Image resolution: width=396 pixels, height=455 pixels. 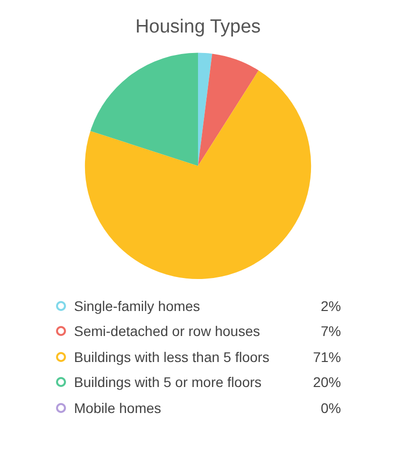 I want to click on legend-label: Buildings with less than 5 floors, so click(x=172, y=356).